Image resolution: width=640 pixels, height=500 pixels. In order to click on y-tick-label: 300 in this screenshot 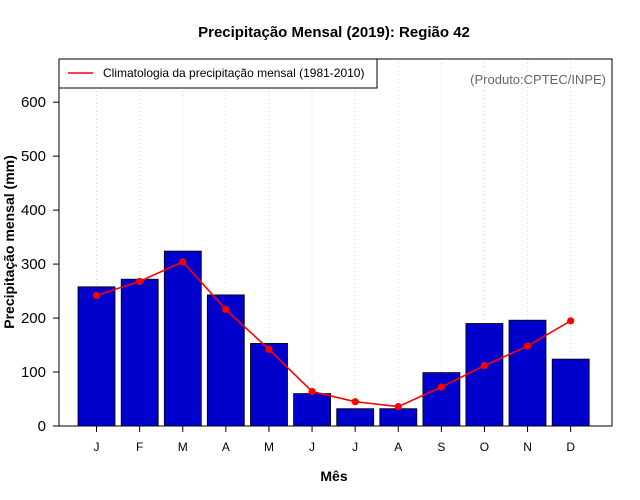, I will do `click(33, 264)`.